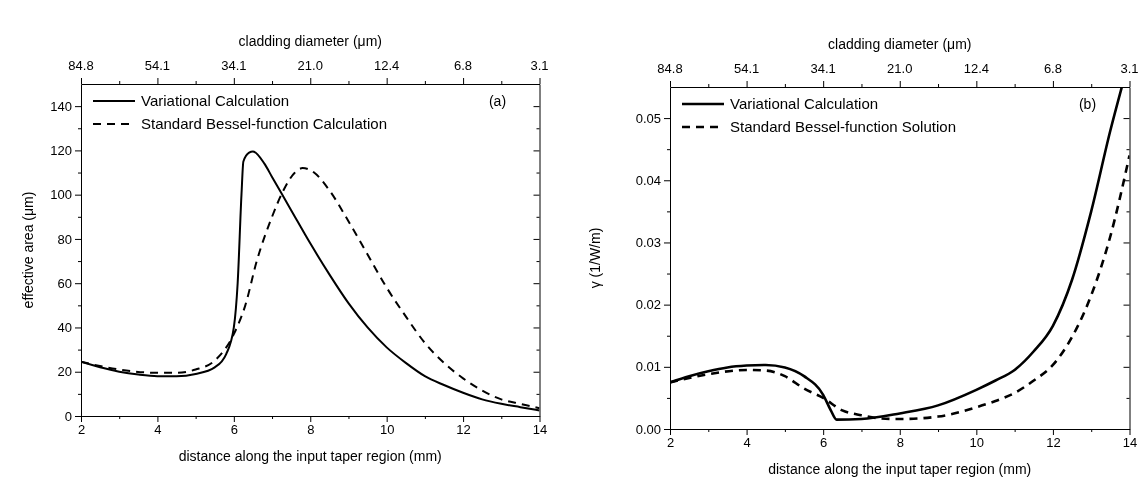 Image resolution: width=1141 pixels, height=483 pixels. What do you see at coordinates (64, 283) in the screenshot?
I see `y-tick-label: 60` at bounding box center [64, 283].